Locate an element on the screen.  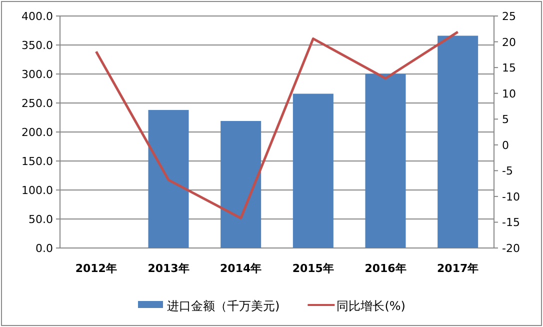
y-tick-label: 400.0 is located at coordinates (37, 16).